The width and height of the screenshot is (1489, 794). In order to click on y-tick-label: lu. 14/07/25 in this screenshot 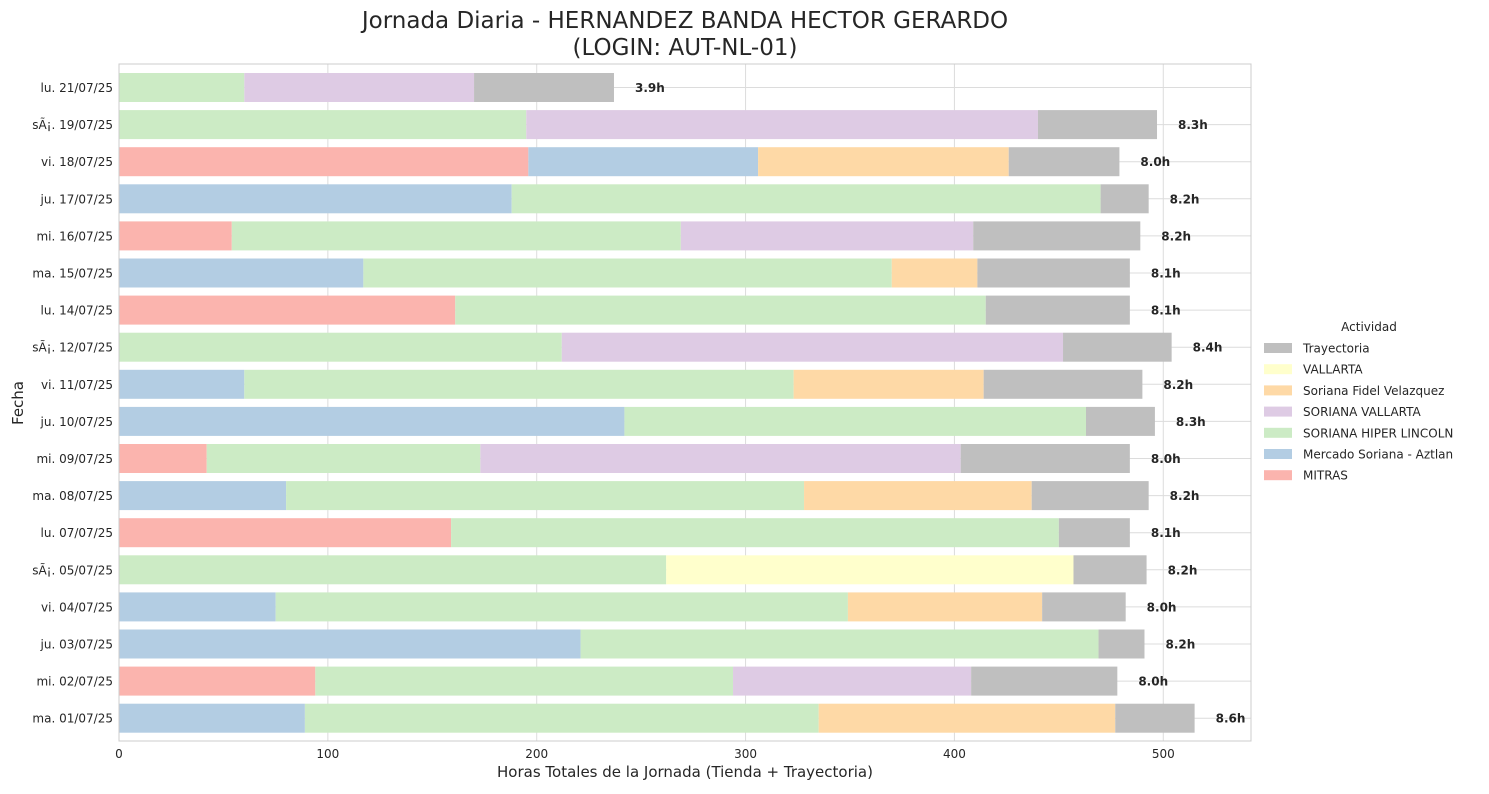, I will do `click(77, 311)`.